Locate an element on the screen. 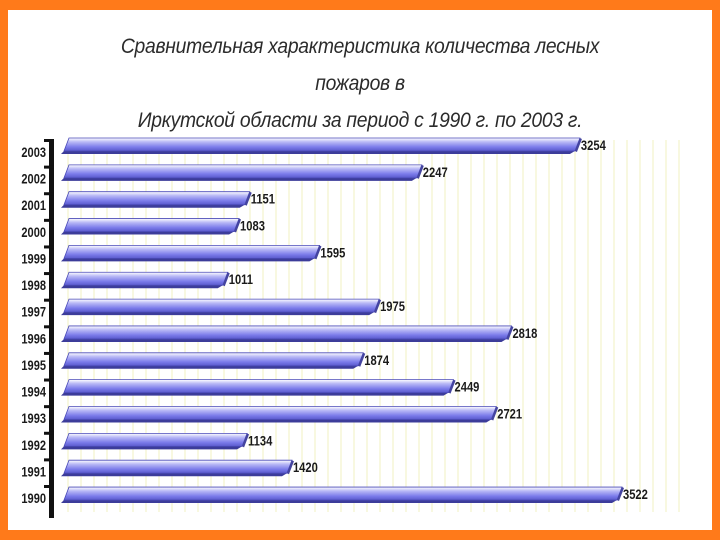 The height and width of the screenshot is (540, 720). y-tick-label: 1992 is located at coordinates (33, 445).